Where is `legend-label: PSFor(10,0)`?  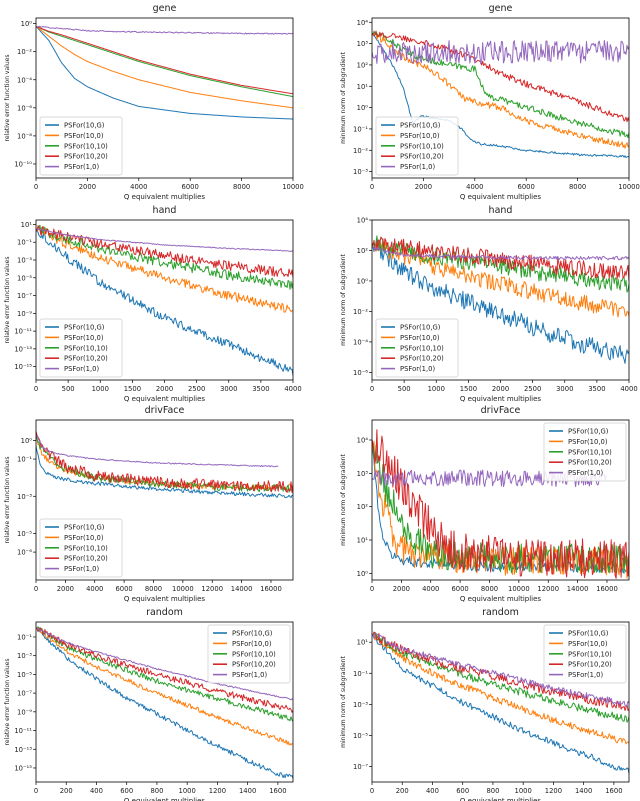
legend-label: PSFor(10,0) is located at coordinates (84, 338).